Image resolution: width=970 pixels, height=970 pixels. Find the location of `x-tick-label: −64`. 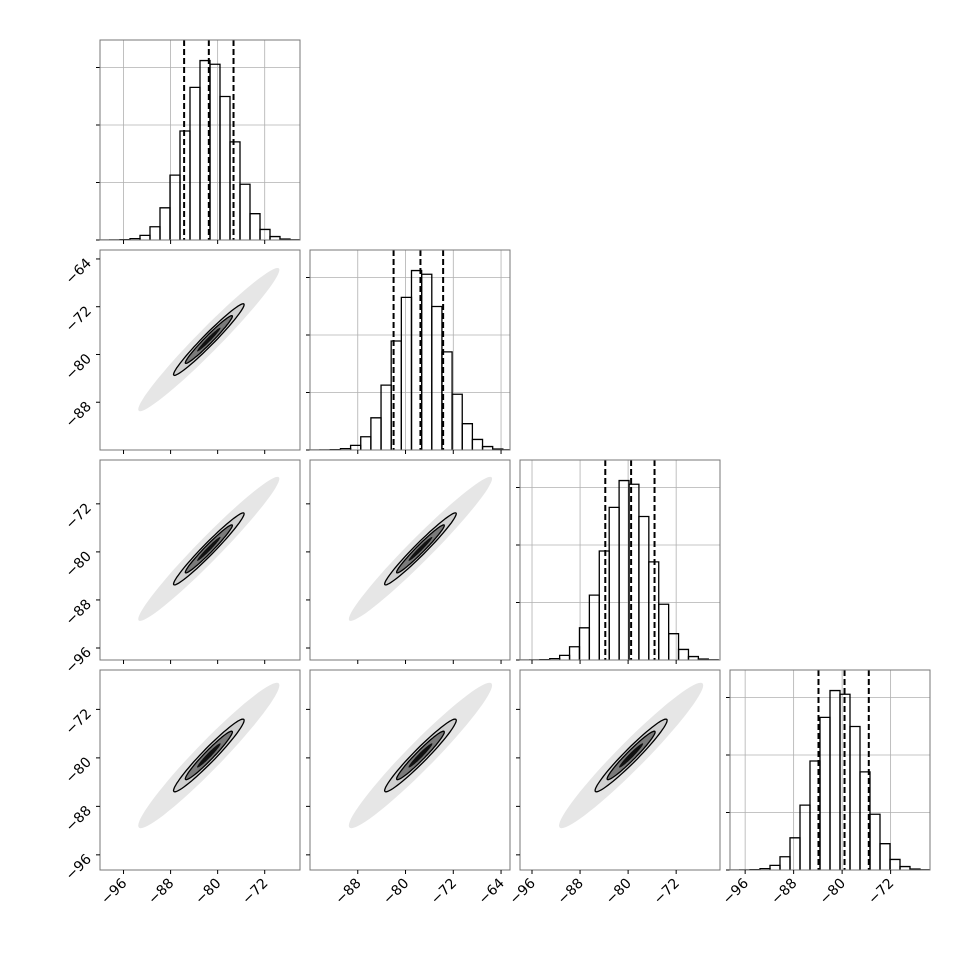

x-tick-label: −64 is located at coordinates (492, 891).